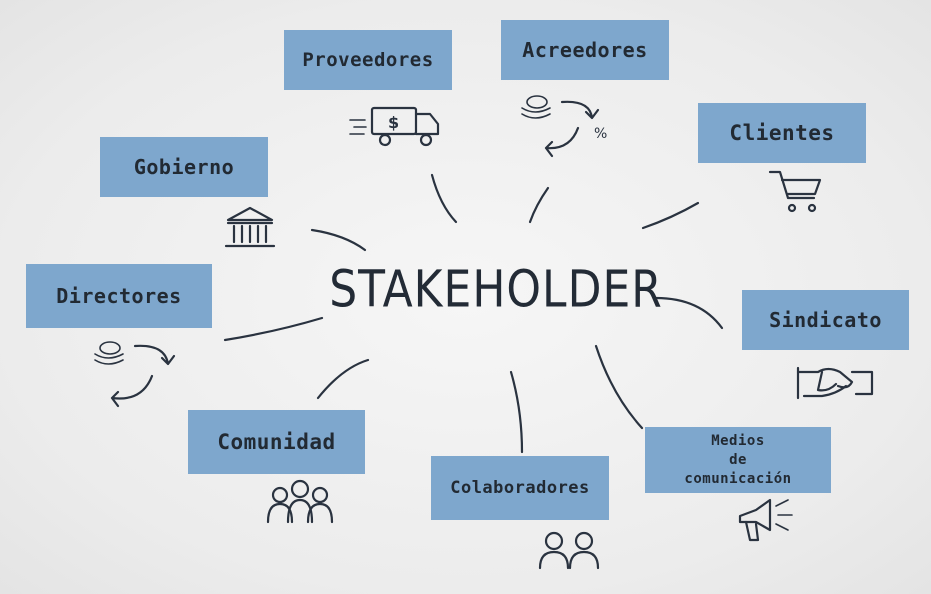  What do you see at coordinates (585, 50) in the screenshot?
I see `node-acreedores: Acreedores` at bounding box center [585, 50].